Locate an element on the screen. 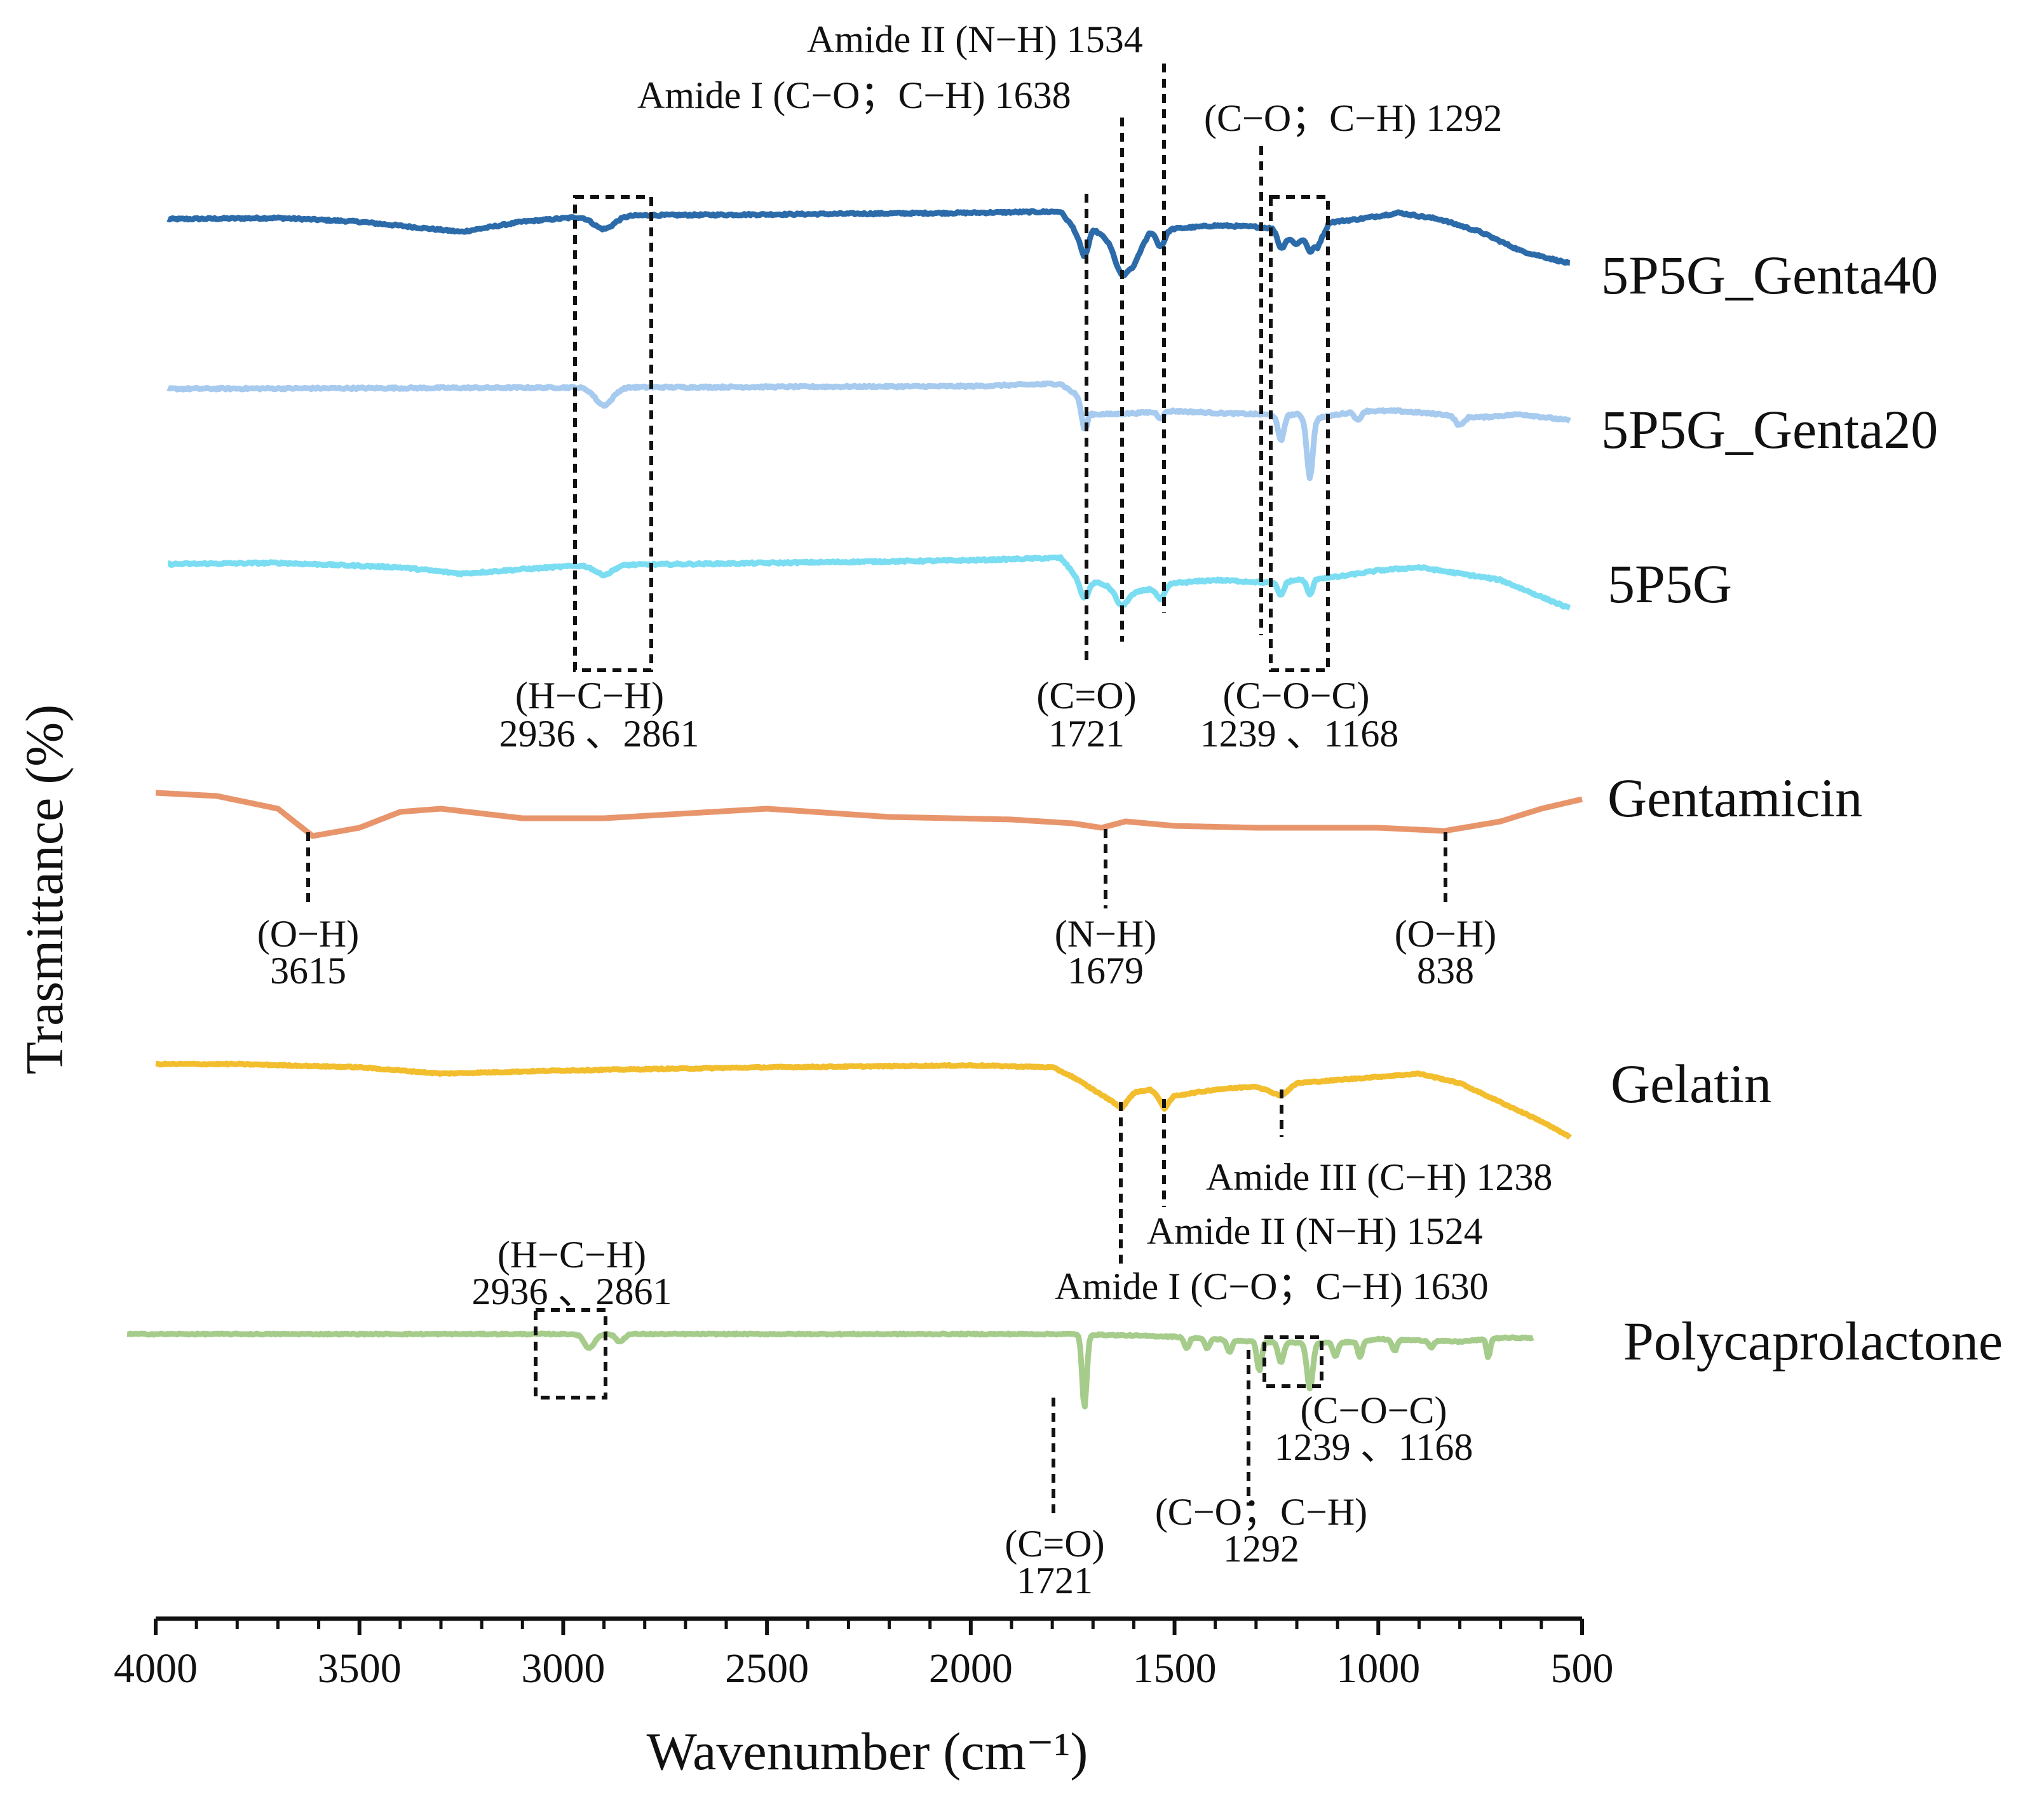  annotation-coc-top: (C−O−C) is located at coordinates (1295, 696).